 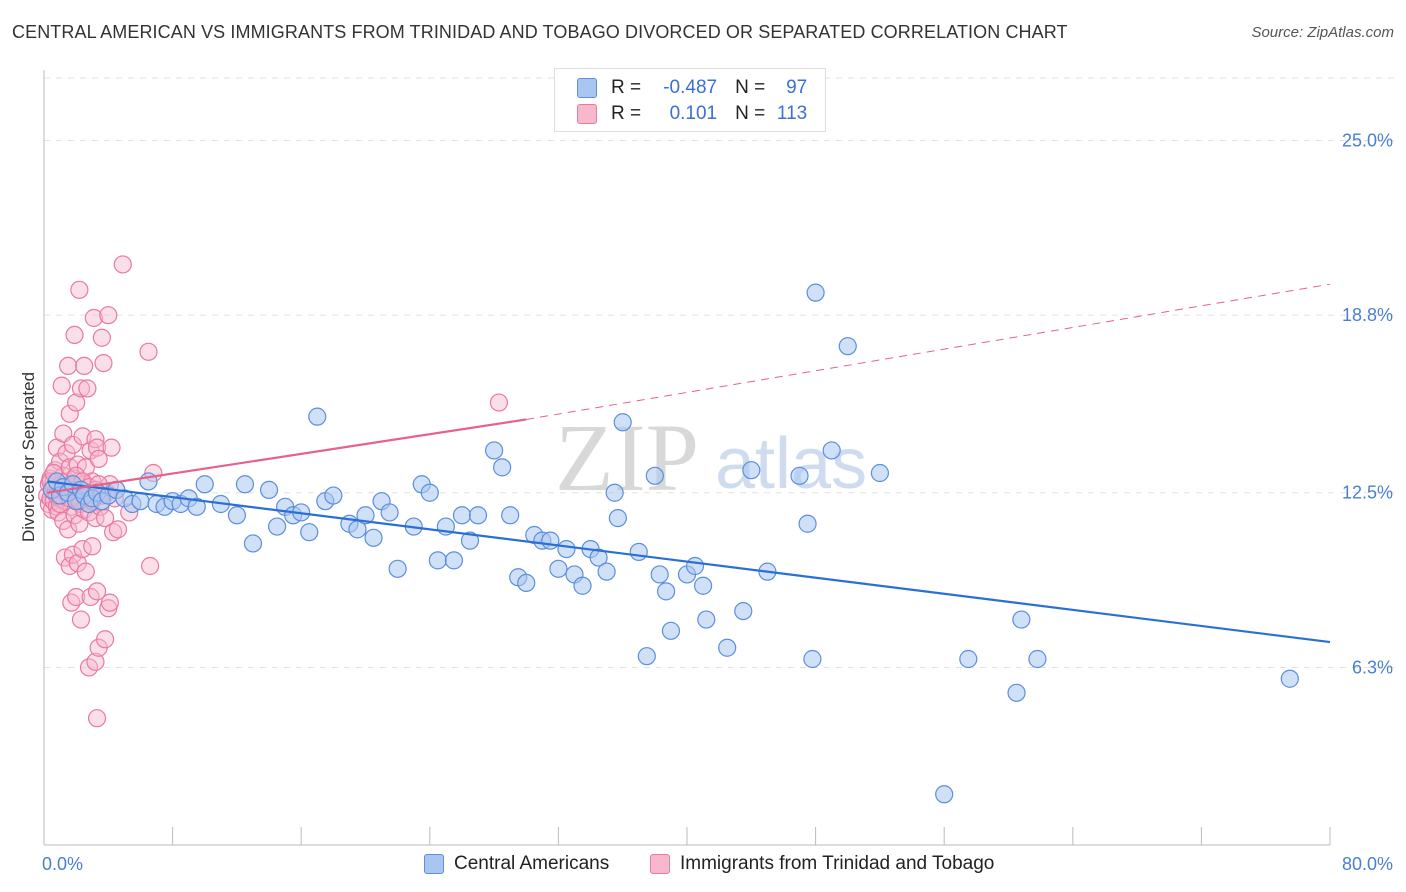 I want to click on x-axis-ticks, so click(x=687, y=836).